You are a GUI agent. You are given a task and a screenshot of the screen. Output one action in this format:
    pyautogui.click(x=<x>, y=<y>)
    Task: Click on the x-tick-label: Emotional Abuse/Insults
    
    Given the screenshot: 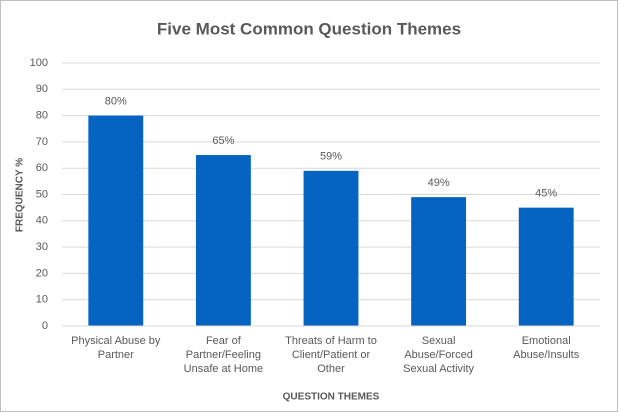 What is the action you would take?
    pyautogui.click(x=546, y=348)
    